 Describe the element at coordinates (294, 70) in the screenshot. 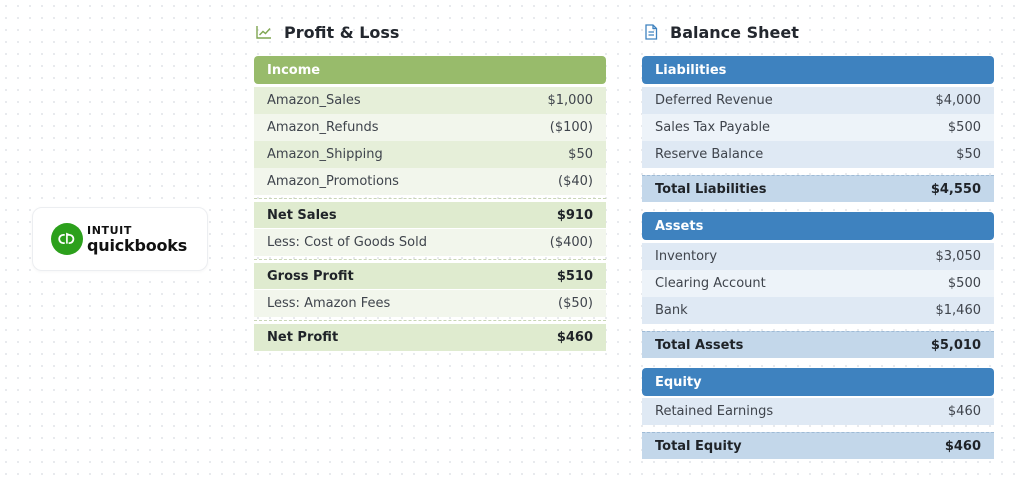

I see `income-header-label: Income` at that location.